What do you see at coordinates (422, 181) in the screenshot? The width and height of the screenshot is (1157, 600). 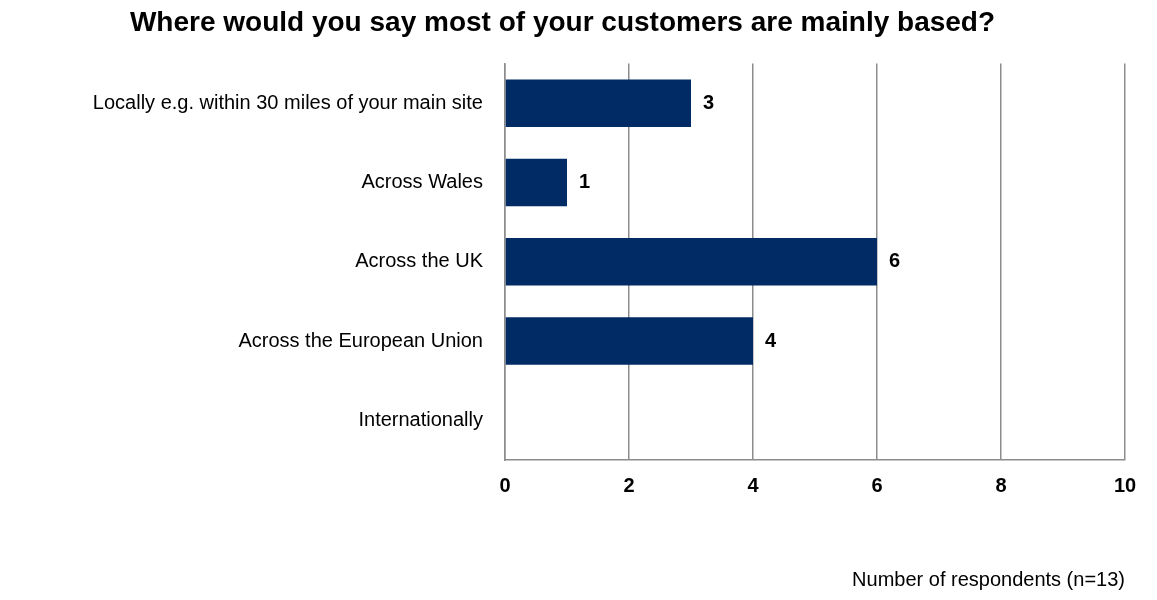 I see `y-tick-label: Across Wales` at bounding box center [422, 181].